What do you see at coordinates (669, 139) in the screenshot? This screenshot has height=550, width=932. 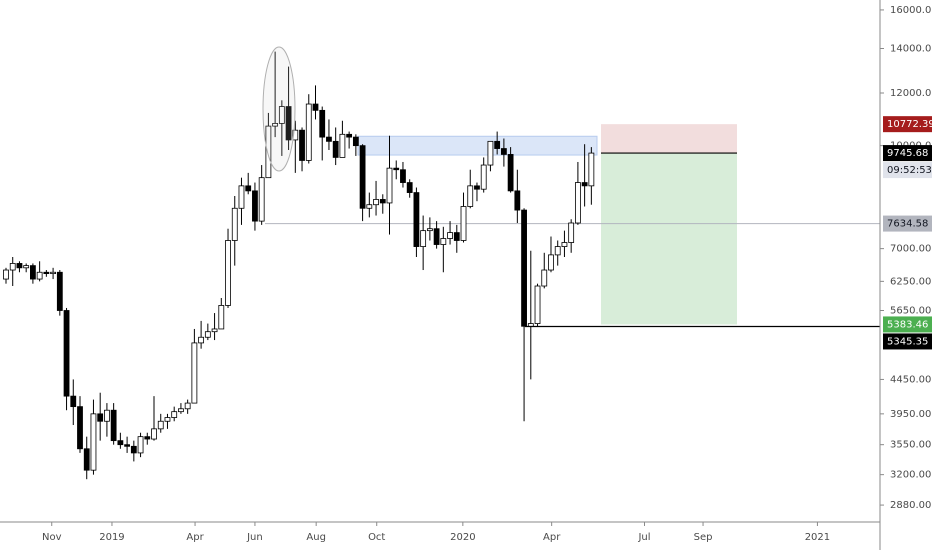 I see `stop-area` at bounding box center [669, 139].